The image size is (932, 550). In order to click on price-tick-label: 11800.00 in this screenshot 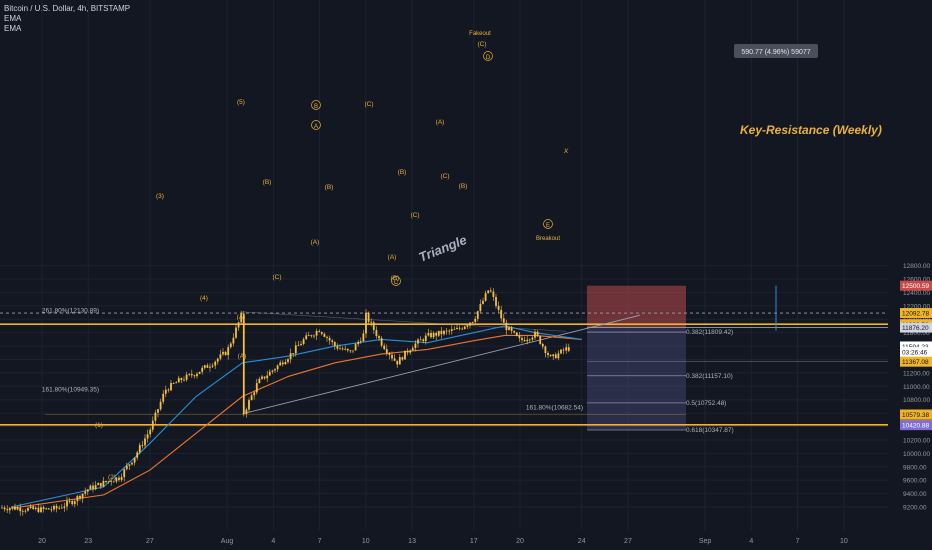, I will do `click(916, 333)`.